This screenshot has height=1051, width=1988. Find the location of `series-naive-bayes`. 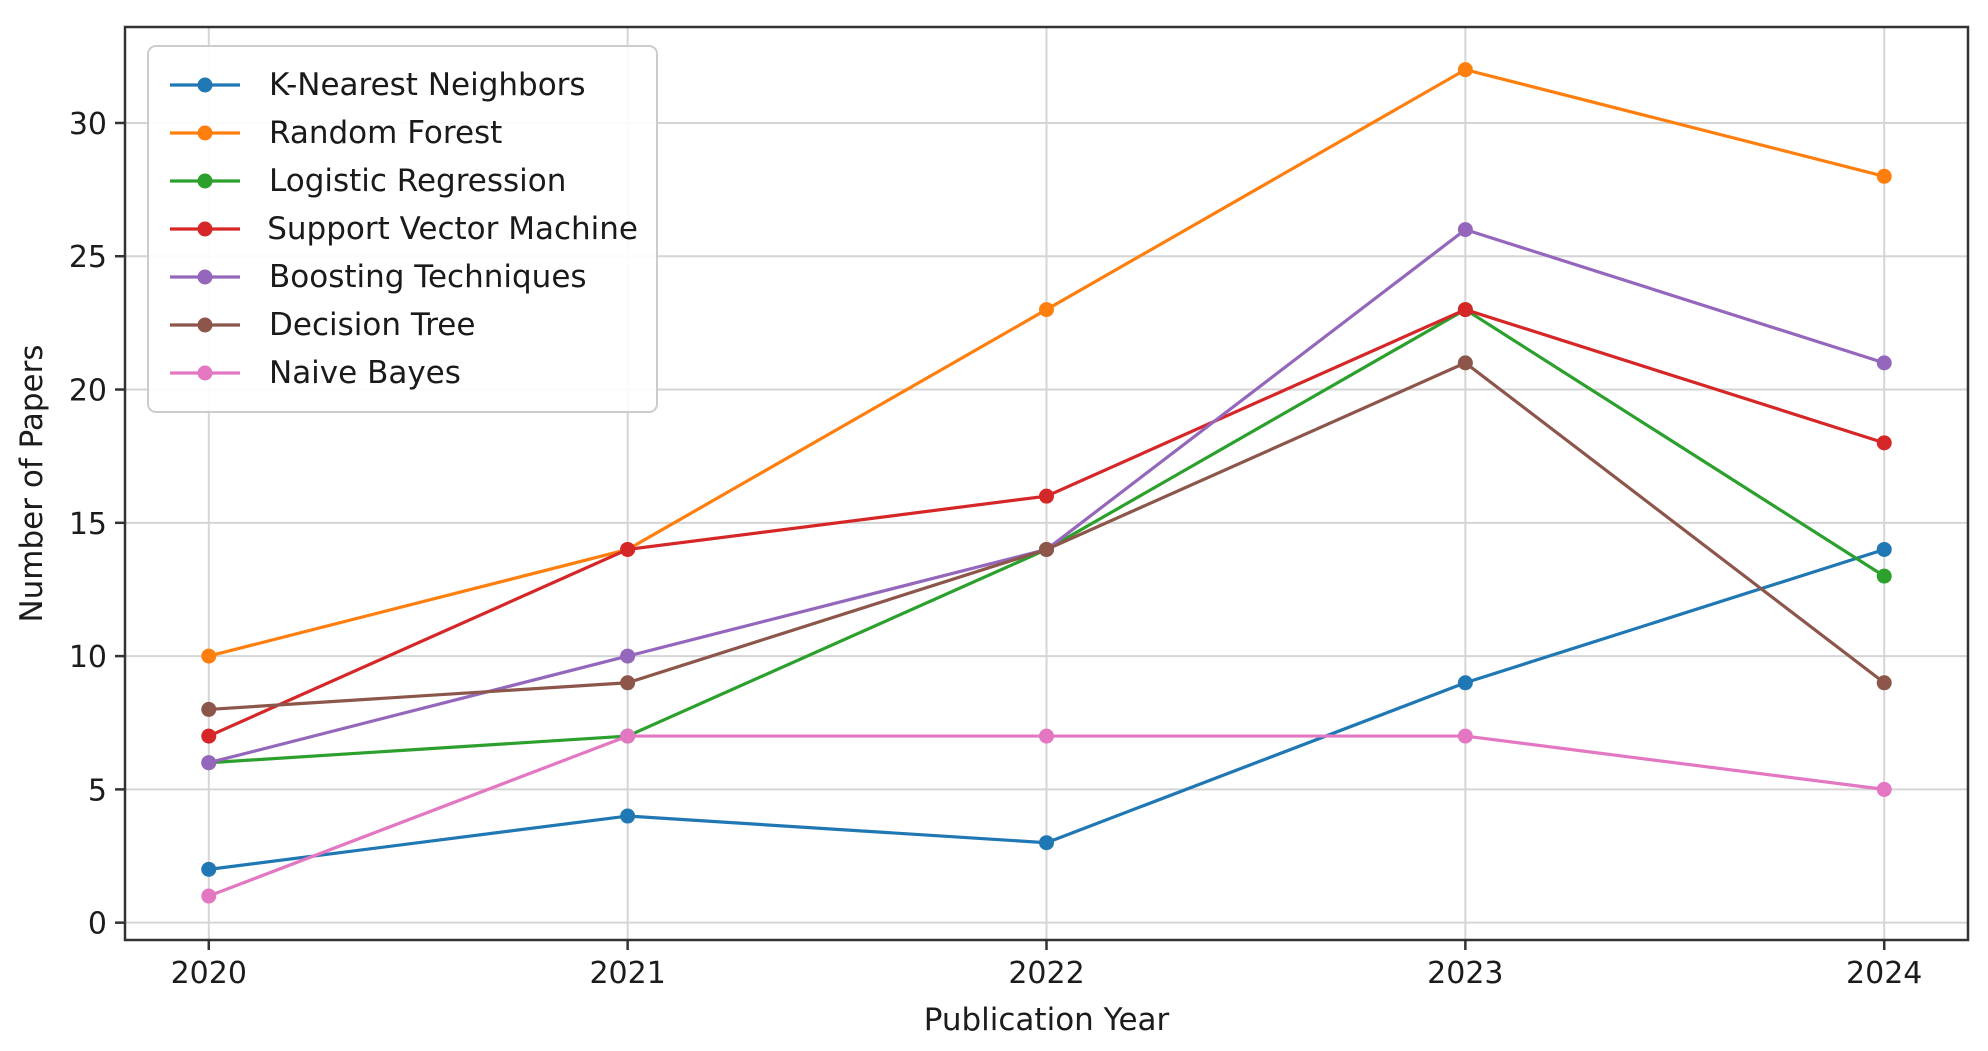

series-naive-bayes is located at coordinates (1046, 816).